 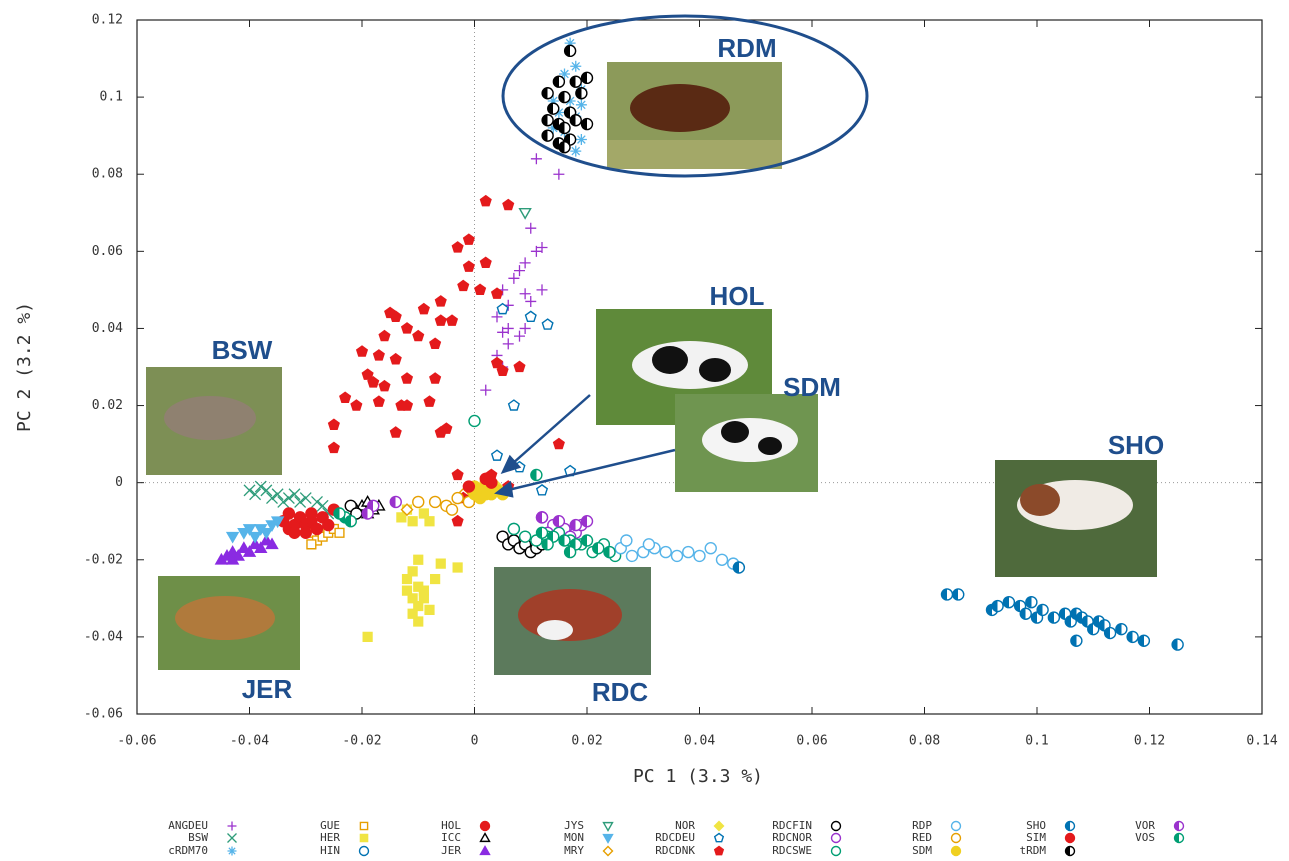 What do you see at coordinates (620, 692) in the screenshot?
I see `breed-label: RDC` at bounding box center [620, 692].